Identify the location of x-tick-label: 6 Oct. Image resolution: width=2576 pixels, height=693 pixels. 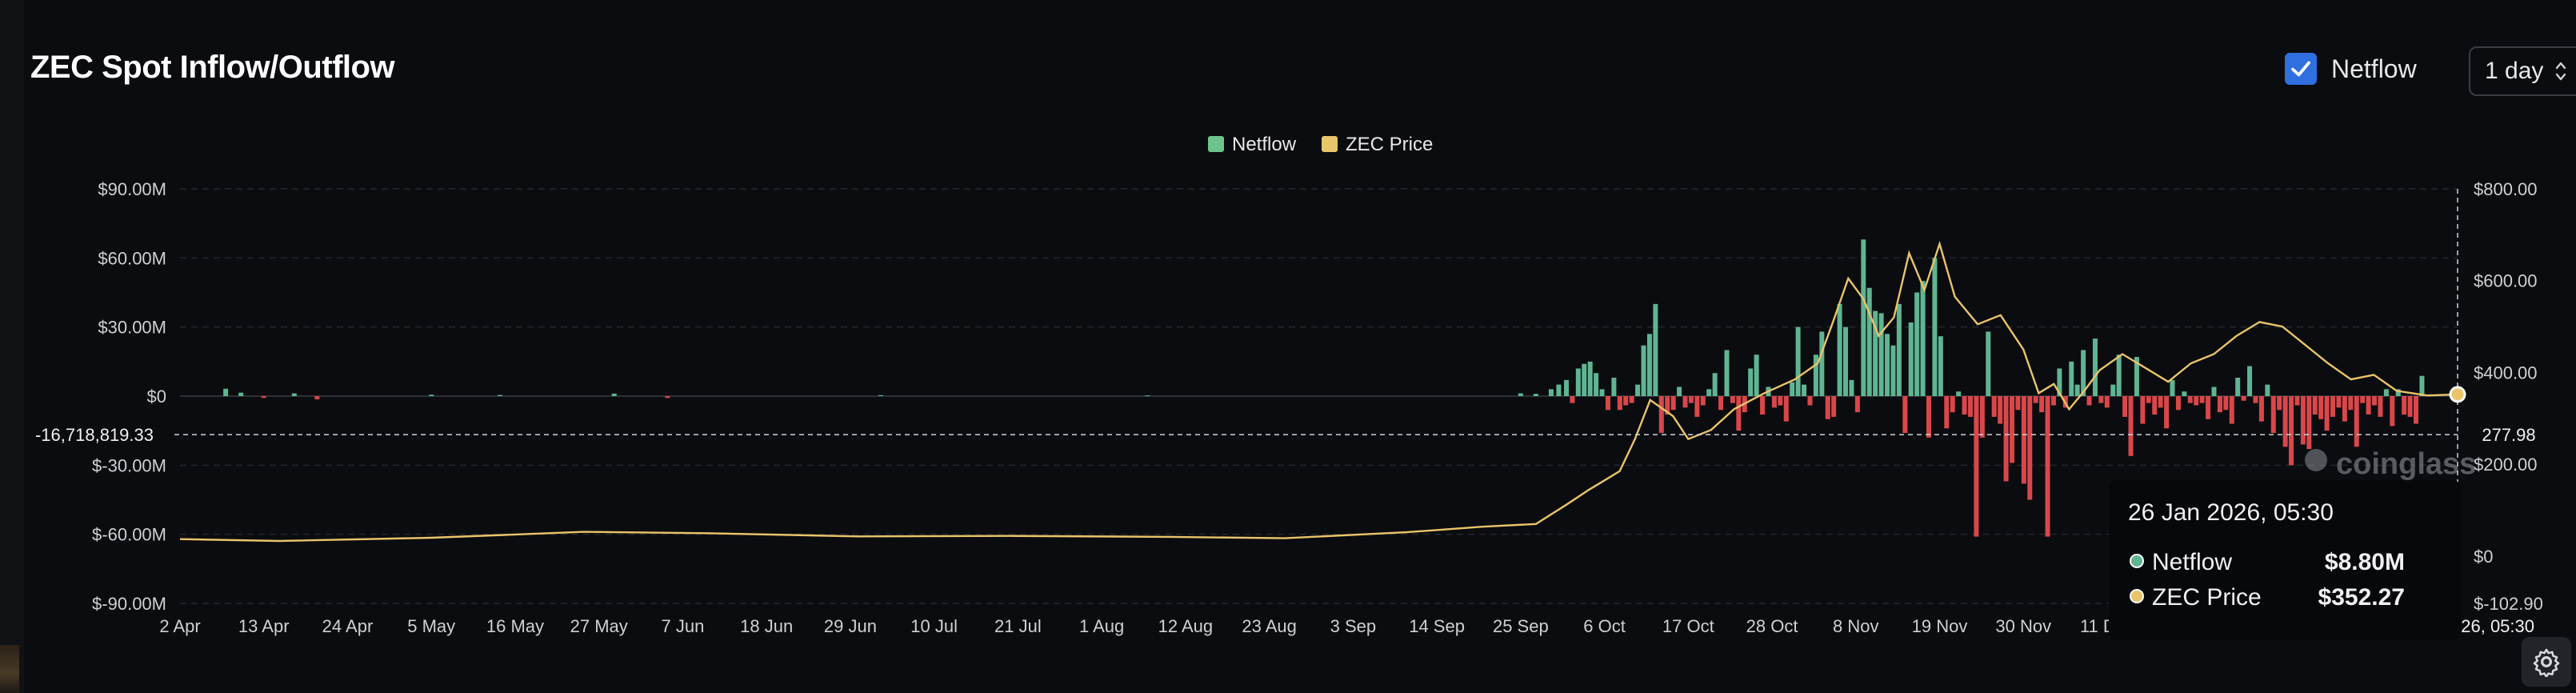
(1604, 626).